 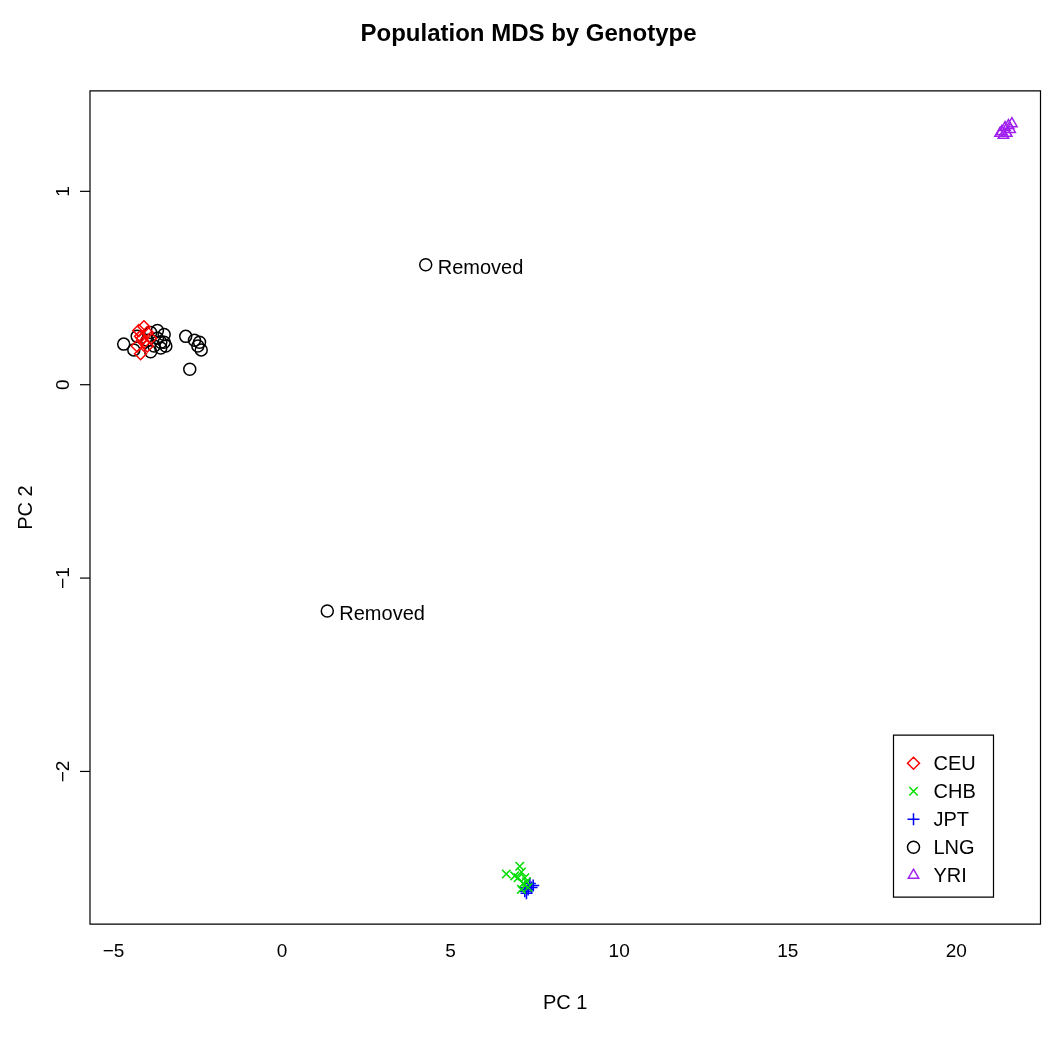 I want to click on y-tick-label: 1, so click(x=63, y=191).